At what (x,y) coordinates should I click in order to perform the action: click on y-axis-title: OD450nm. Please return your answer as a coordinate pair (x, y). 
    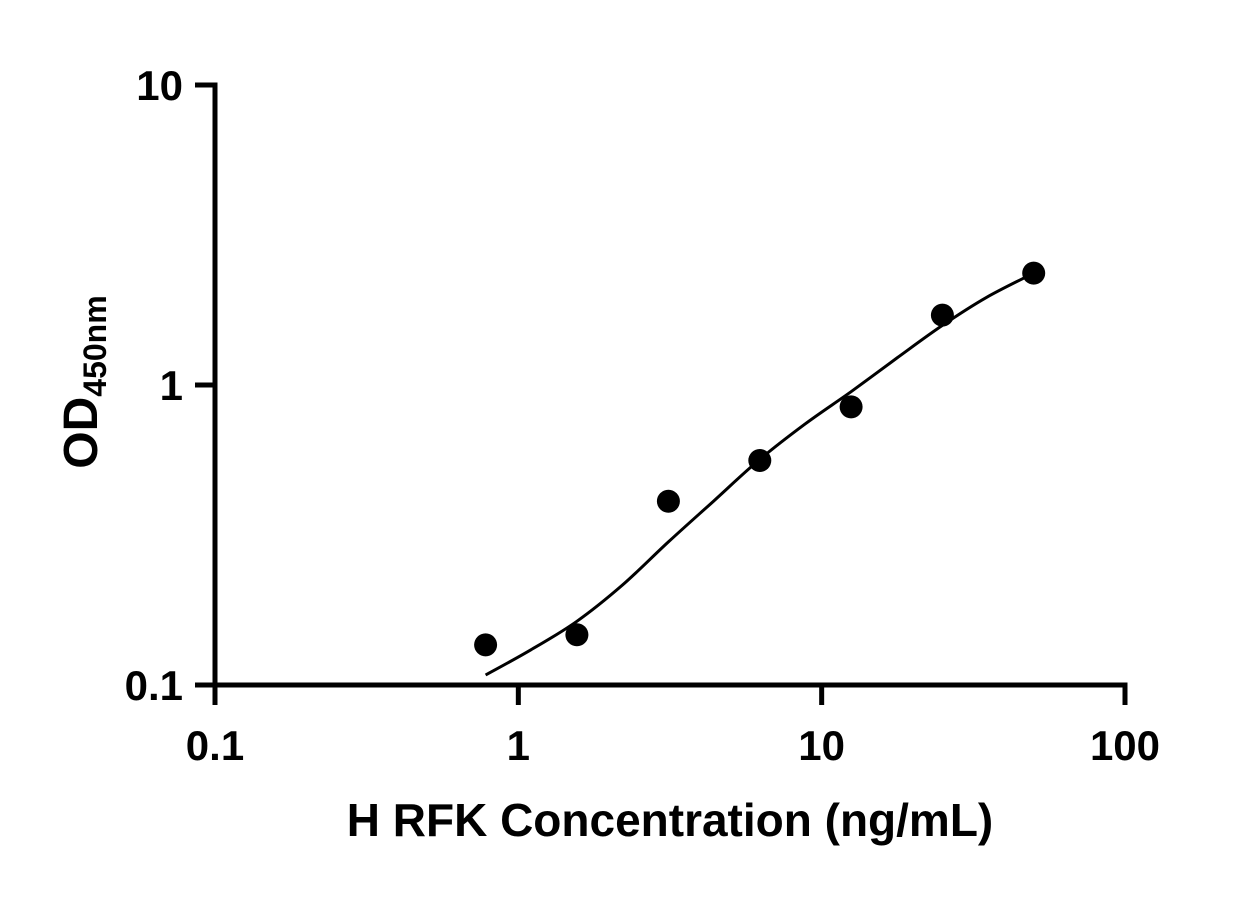
    Looking at the image, I should click on (82, 382).